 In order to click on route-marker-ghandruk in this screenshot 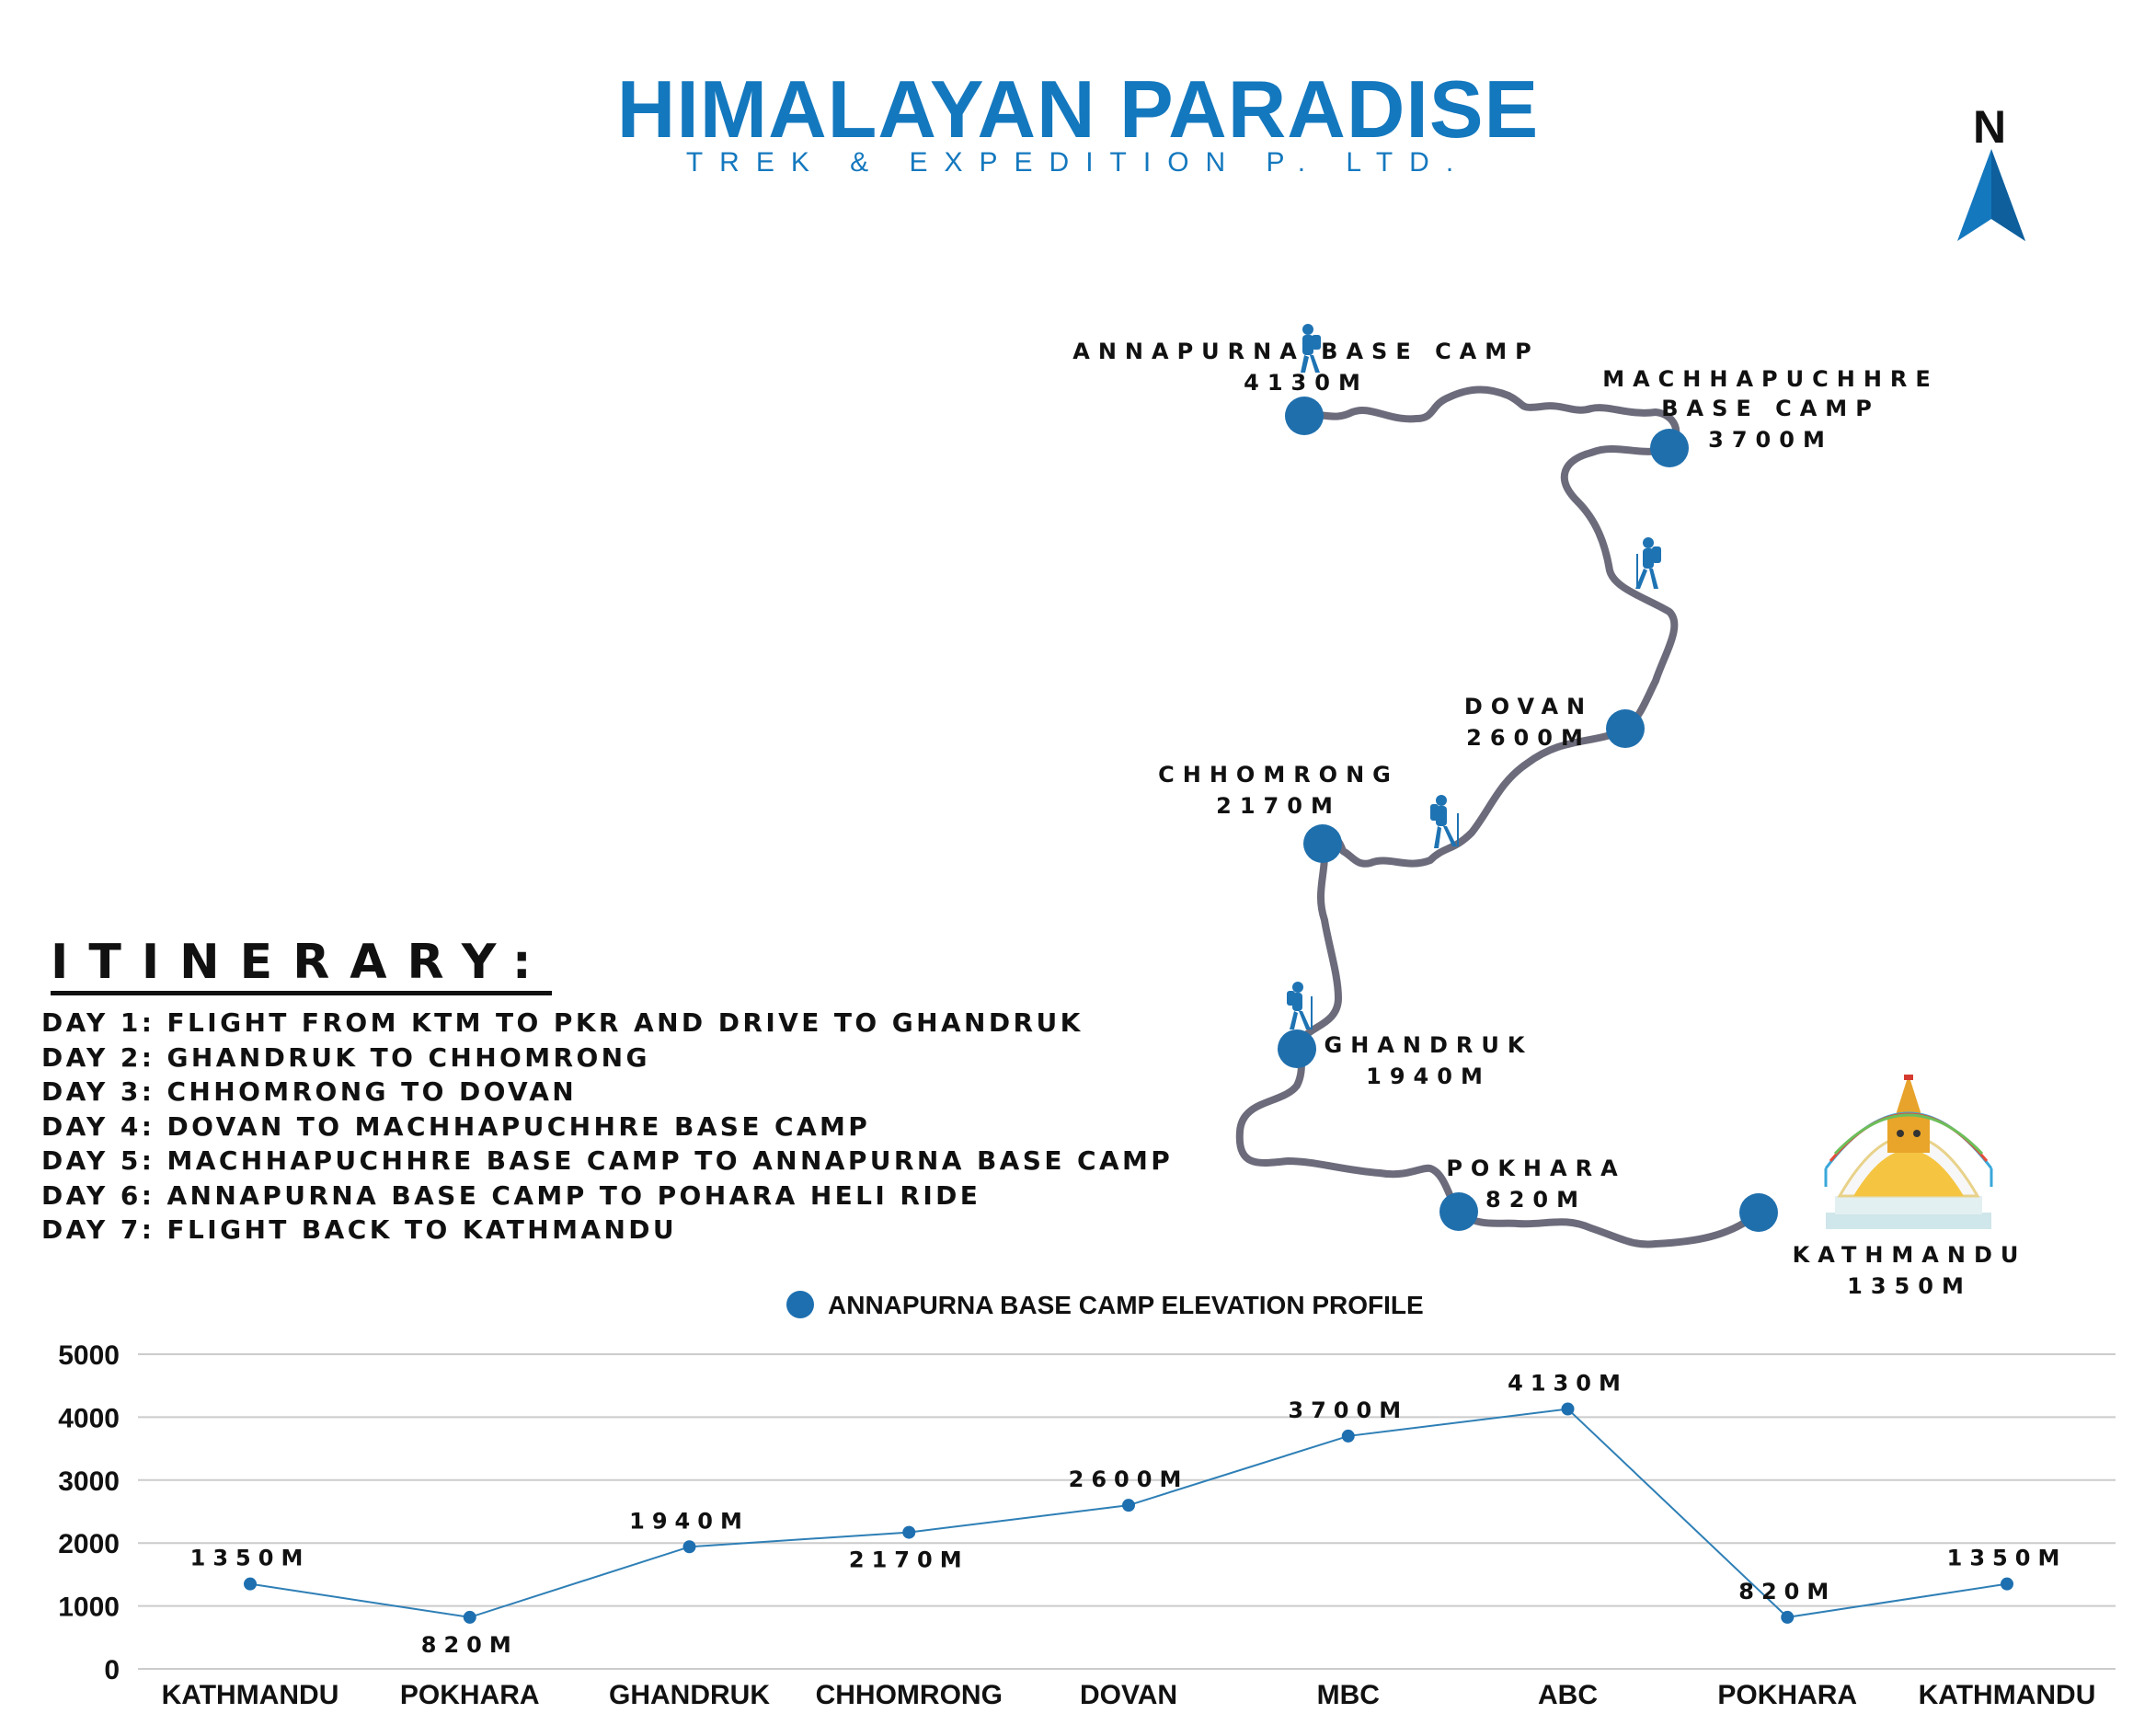, I will do `click(1297, 1048)`.